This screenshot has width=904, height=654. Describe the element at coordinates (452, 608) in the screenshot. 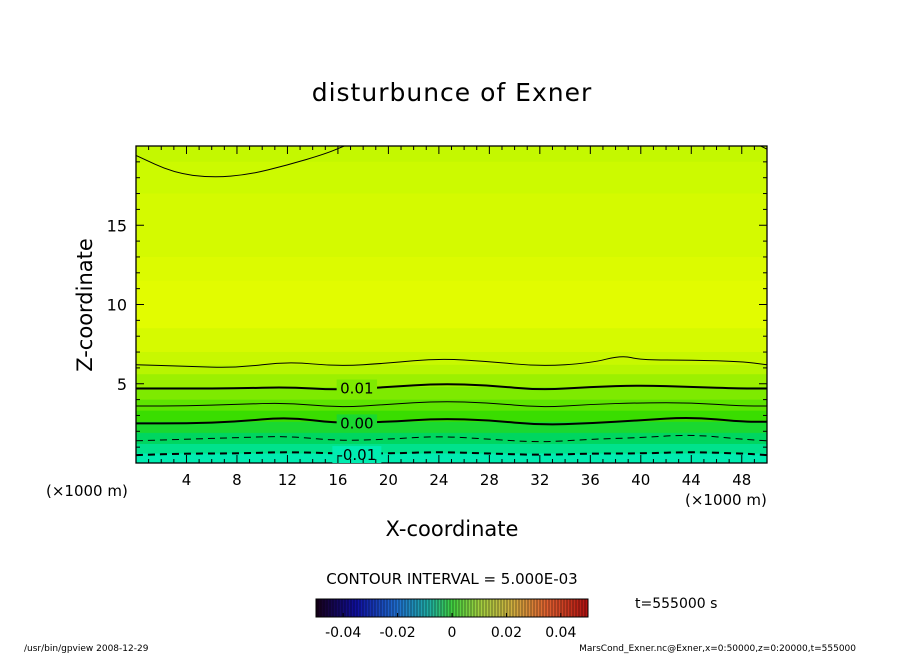

I see `colorbar-gradient` at that location.